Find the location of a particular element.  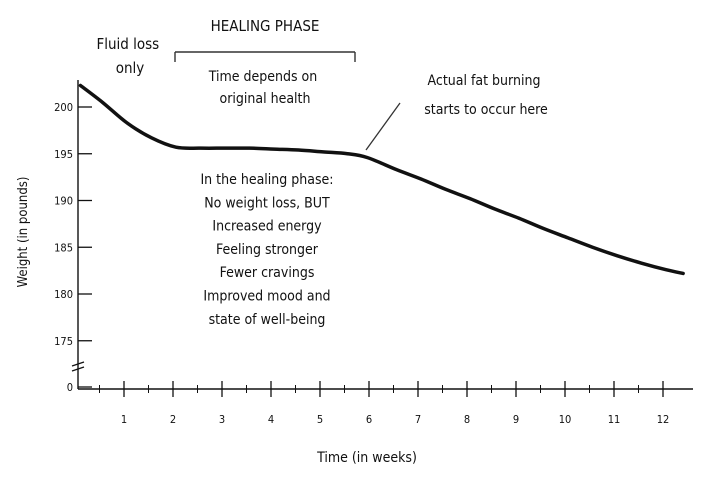

x-tick-label: 5 is located at coordinates (320, 419).